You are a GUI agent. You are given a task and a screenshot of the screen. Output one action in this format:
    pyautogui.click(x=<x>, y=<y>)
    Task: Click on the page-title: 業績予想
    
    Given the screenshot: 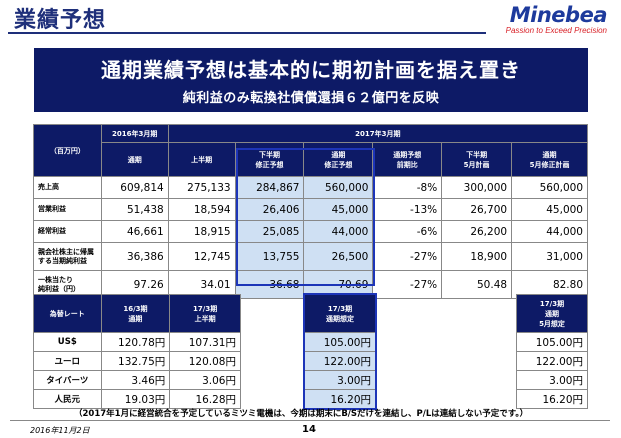 What is the action you would take?
    pyautogui.click(x=60, y=20)
    